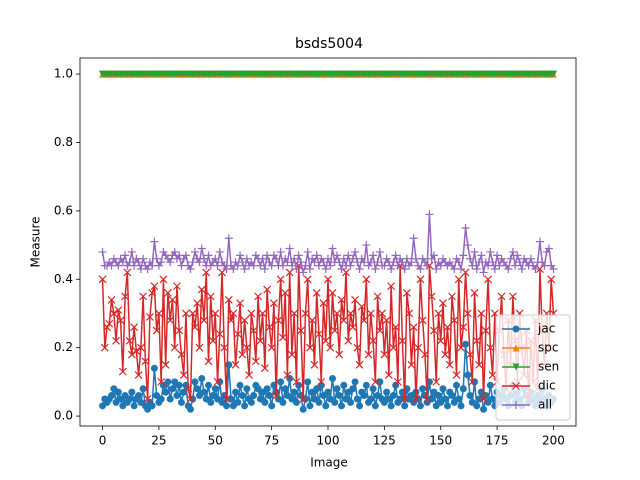 The height and width of the screenshot is (480, 640). Describe the element at coordinates (329, 463) in the screenshot. I see `x-axis-label: Image` at that location.